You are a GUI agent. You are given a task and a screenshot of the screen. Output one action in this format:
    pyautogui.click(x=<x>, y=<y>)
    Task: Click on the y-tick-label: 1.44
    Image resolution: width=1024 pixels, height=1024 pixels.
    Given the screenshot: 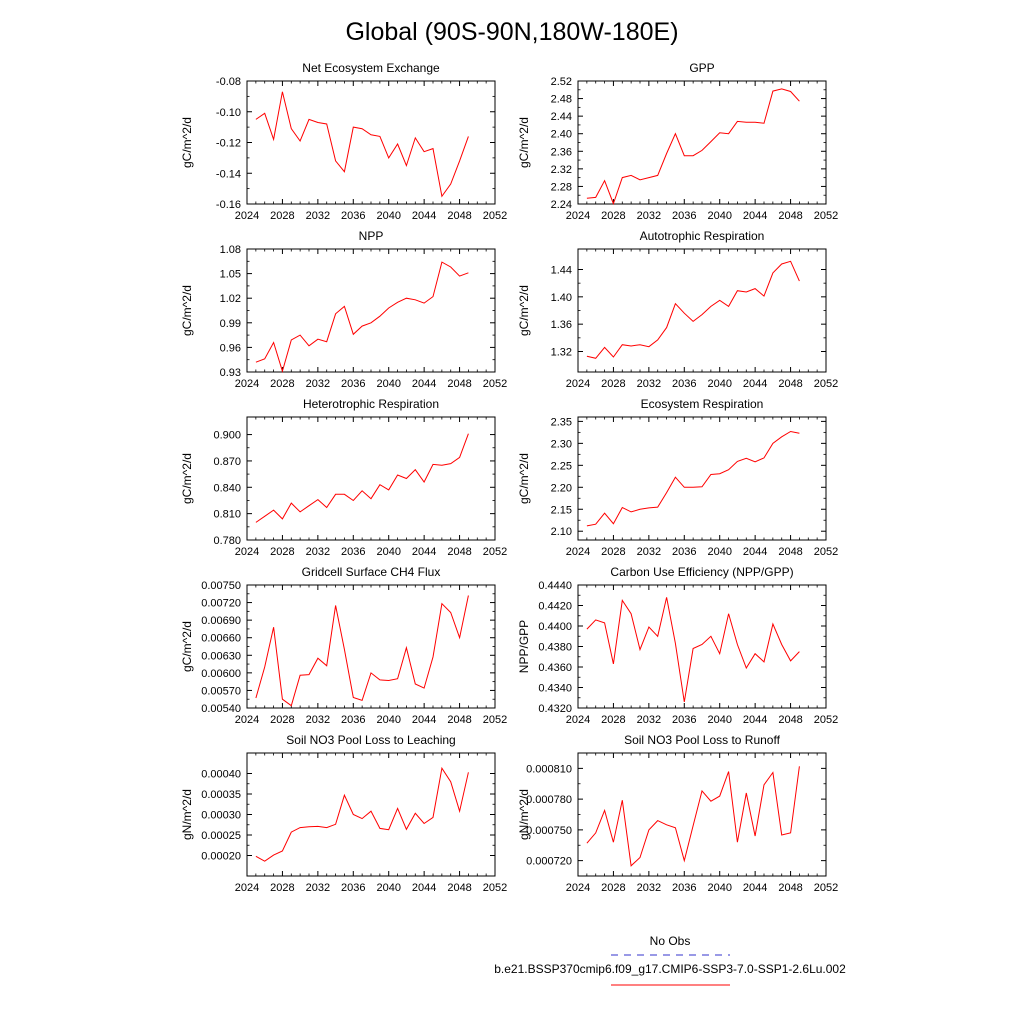 What is the action you would take?
    pyautogui.click(x=561, y=271)
    